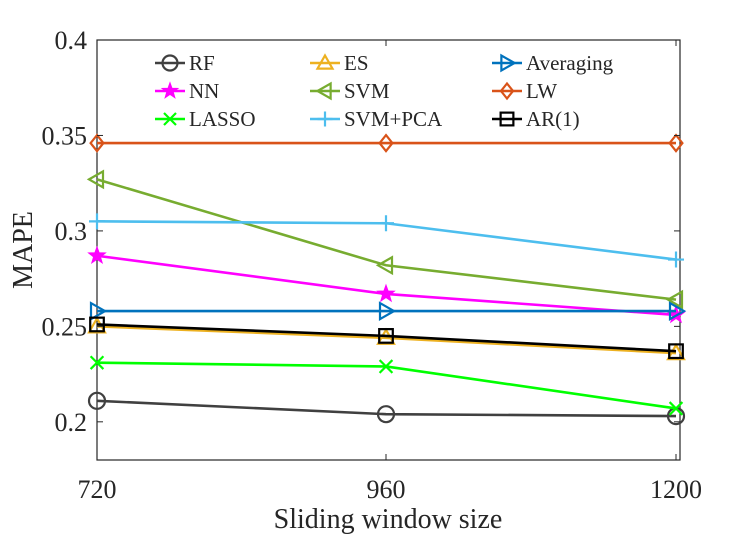 The height and width of the screenshot is (535, 747). I want to click on legend-item: LASSO, so click(205, 119).